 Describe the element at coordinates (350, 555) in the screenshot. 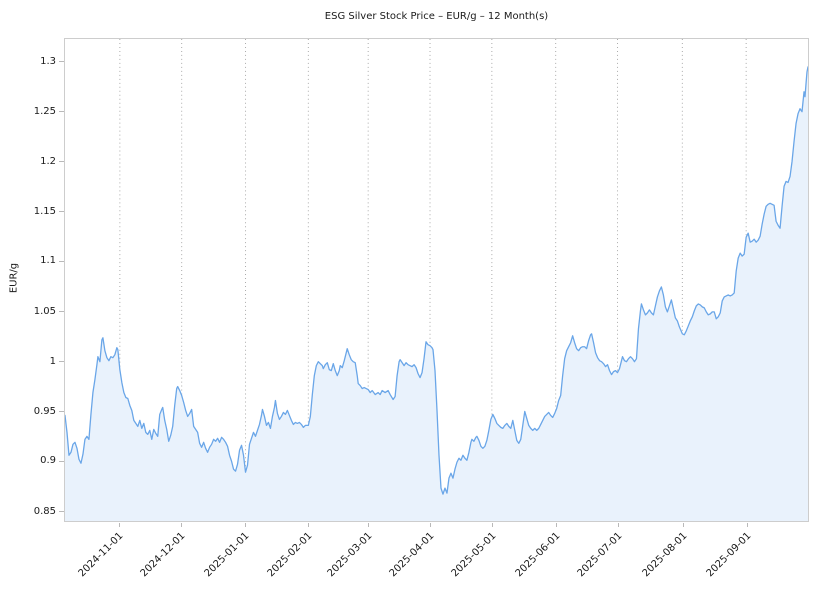

I see `x-tick-label: 2025-03-01` at that location.